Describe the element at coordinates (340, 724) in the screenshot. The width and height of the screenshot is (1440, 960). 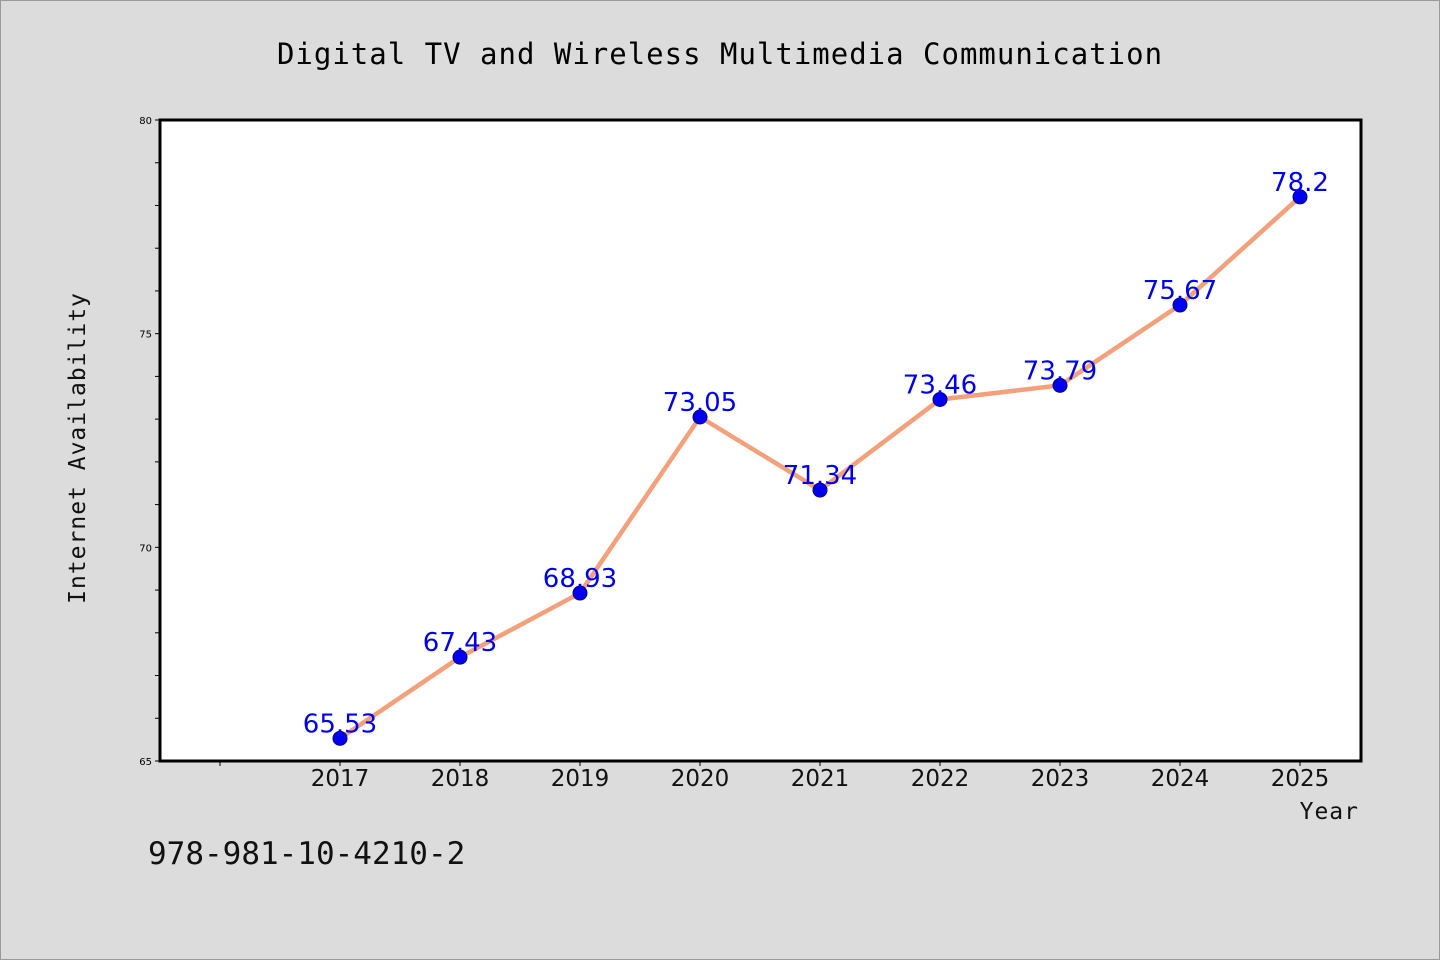
I see `data-label: 65.53` at that location.